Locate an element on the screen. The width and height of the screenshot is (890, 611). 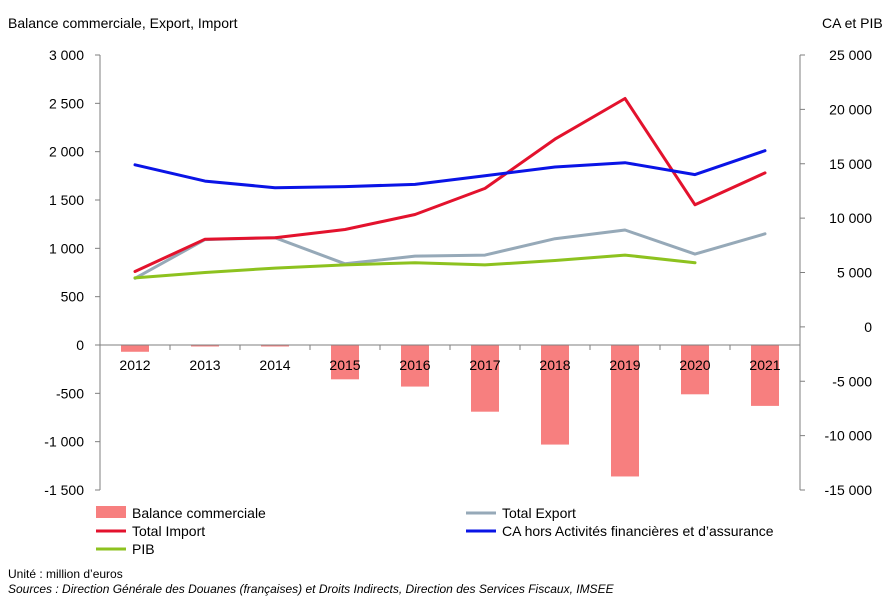
legend-swatch-bar is located at coordinates (111, 512).